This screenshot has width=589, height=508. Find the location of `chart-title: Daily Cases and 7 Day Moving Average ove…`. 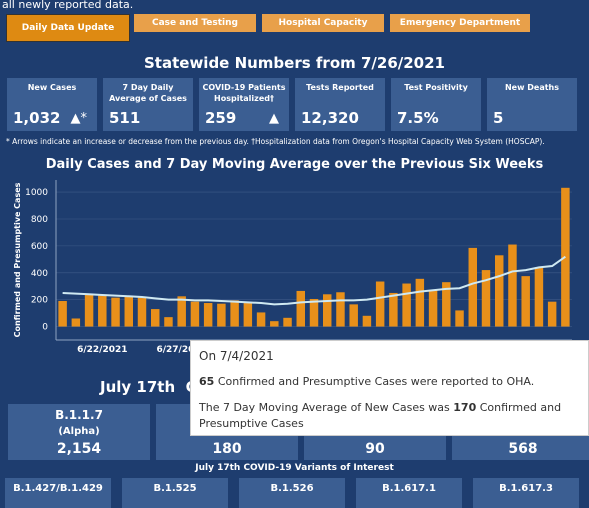

chart-title: Daily Cases and 7 Day Moving Average ove… is located at coordinates (294, 164).